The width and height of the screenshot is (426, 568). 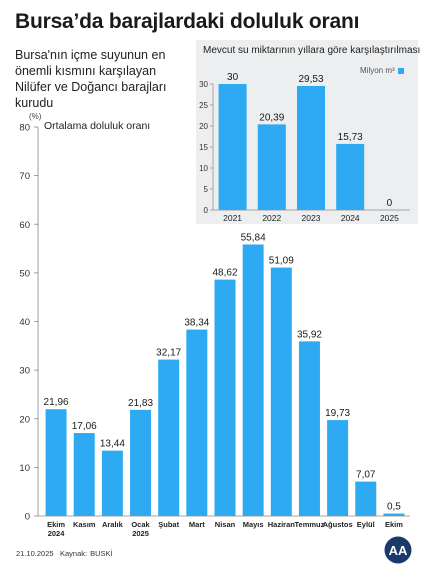 I want to click on inset-x-tick-label: 2024, so click(x=350, y=218).